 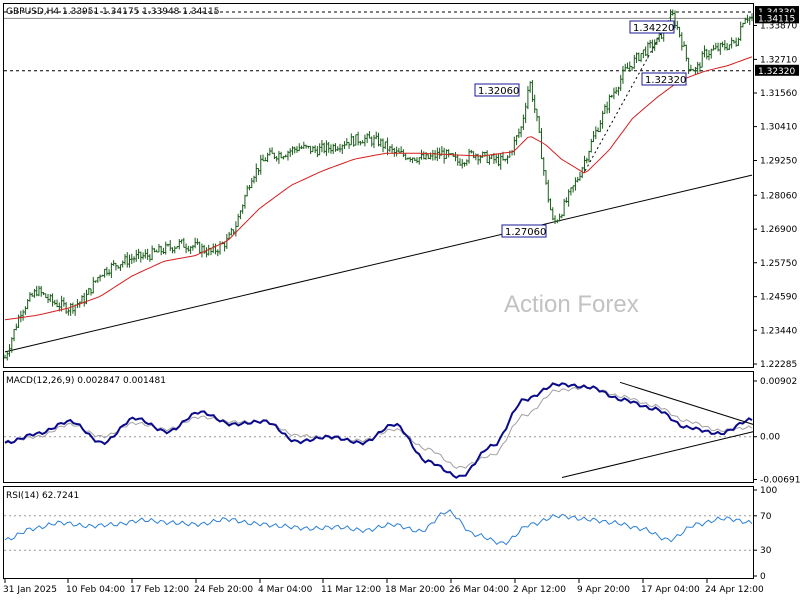 I want to click on macd-header: MACD(12,26,9) 0.002847 0.001481, so click(x=86, y=381).